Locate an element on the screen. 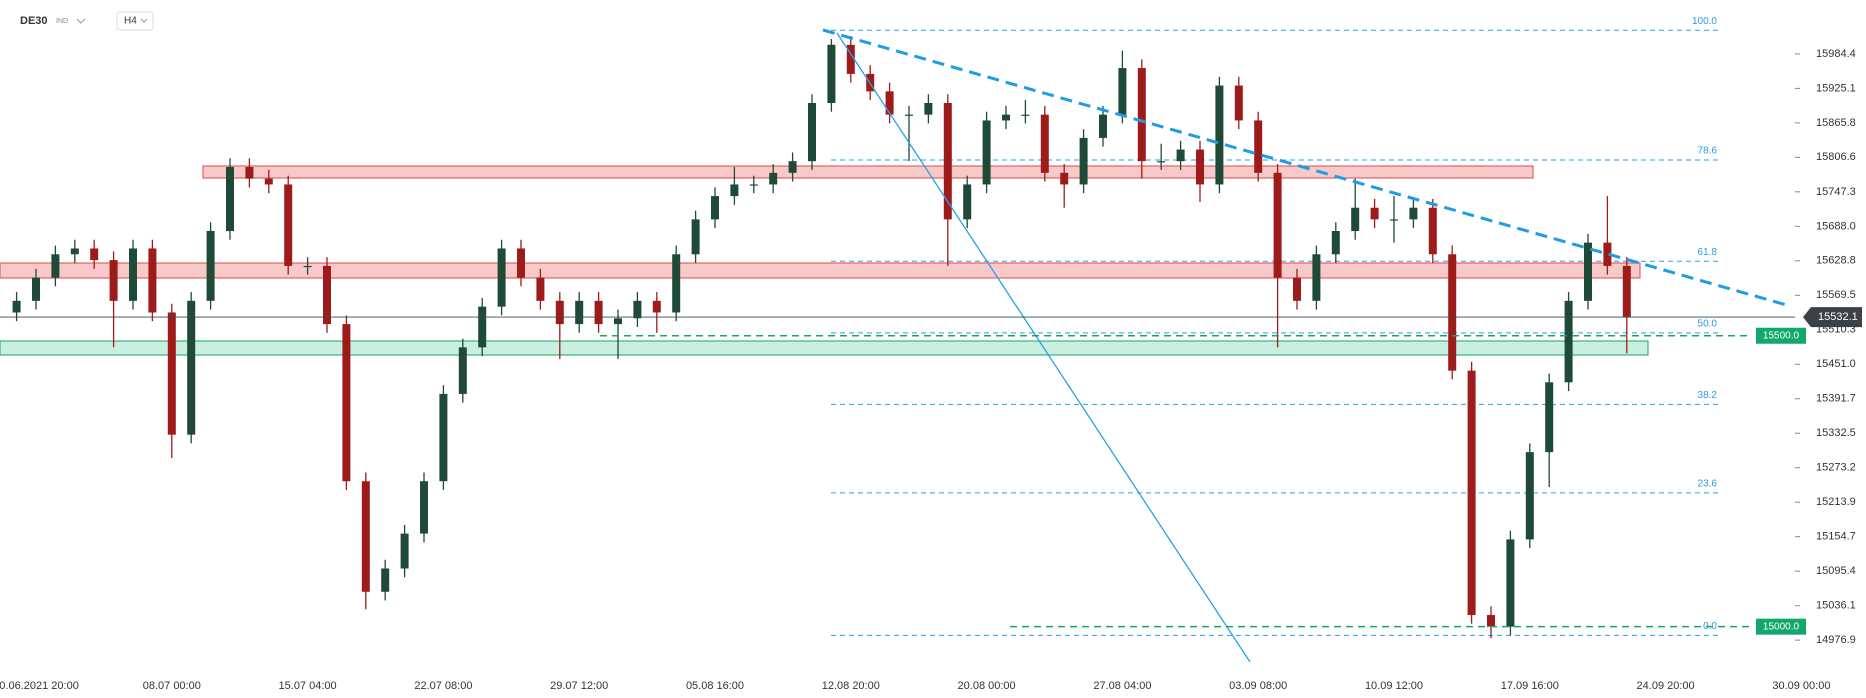 Image resolution: width=1866 pixels, height=698 pixels. y-tick-label: 15984.4 is located at coordinates (1836, 54).